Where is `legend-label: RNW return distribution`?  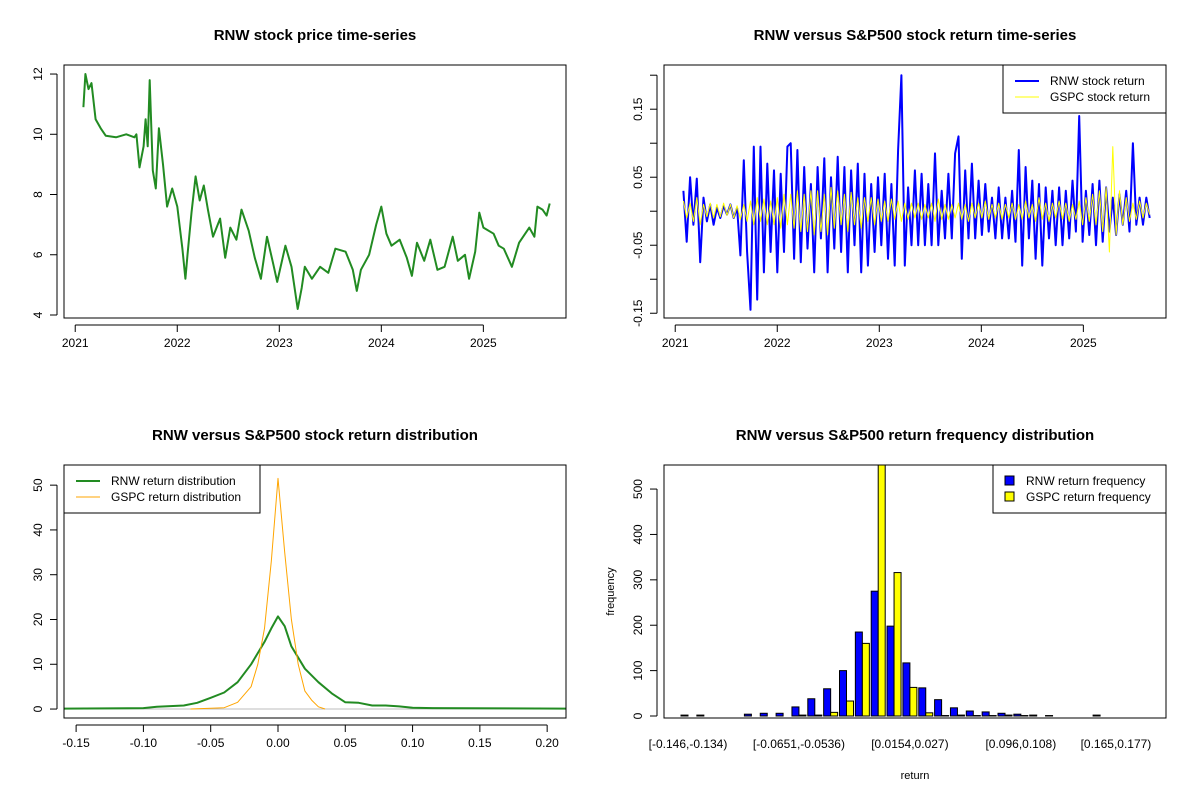
legend-label: RNW return distribution is located at coordinates (173, 481).